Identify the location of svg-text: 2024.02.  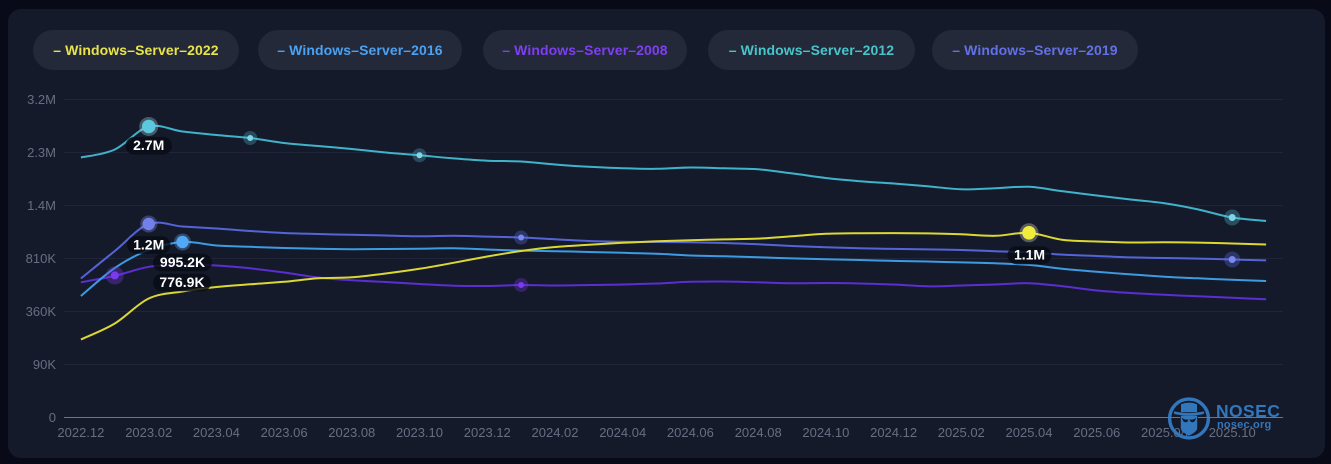
(555, 432).